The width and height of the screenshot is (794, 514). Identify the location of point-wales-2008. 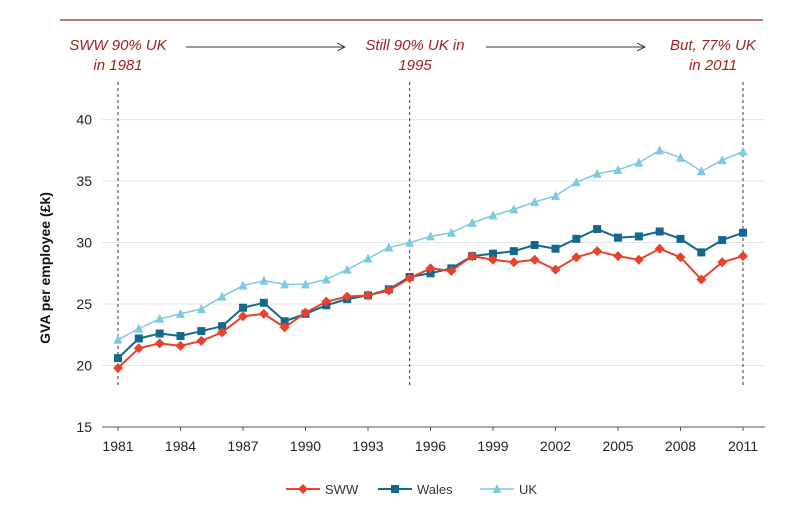
(680, 238).